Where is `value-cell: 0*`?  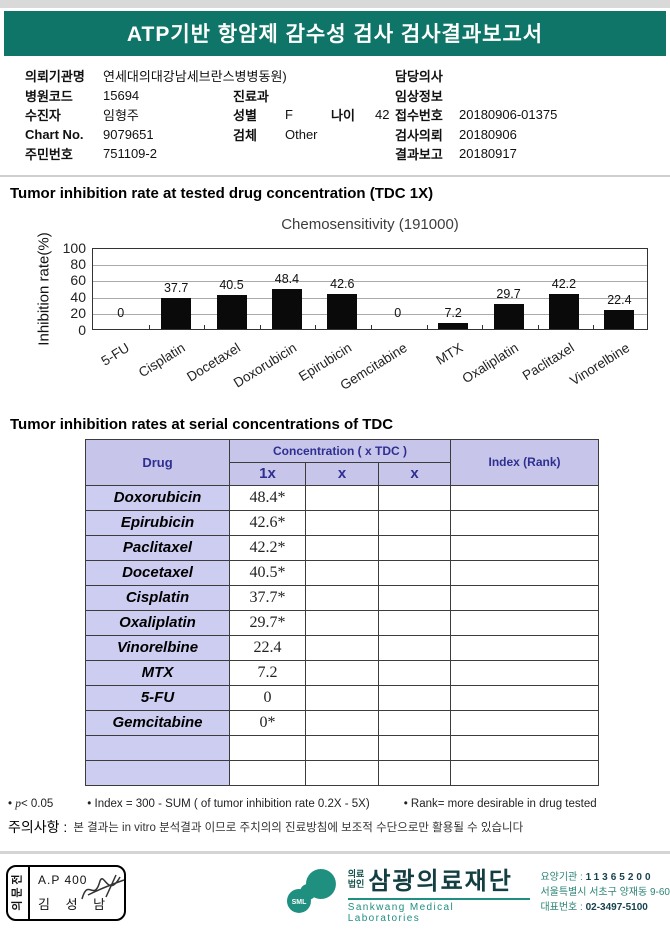
value-cell: 0* is located at coordinates (267, 722).